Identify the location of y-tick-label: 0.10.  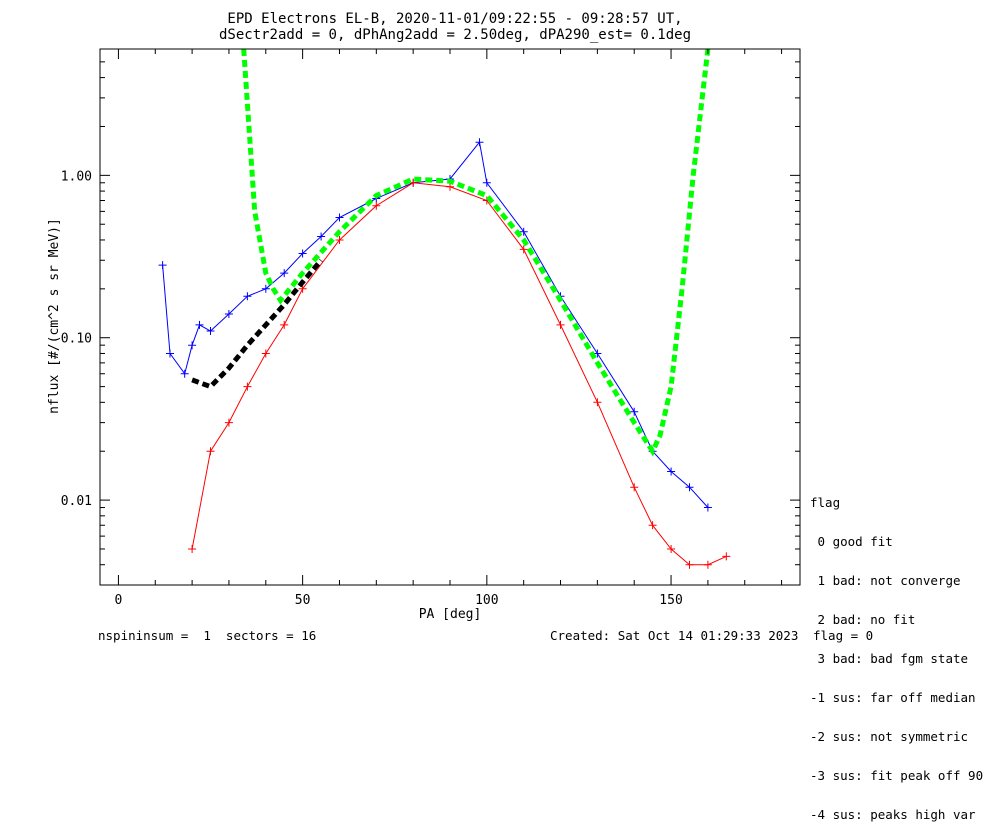
(76, 339).